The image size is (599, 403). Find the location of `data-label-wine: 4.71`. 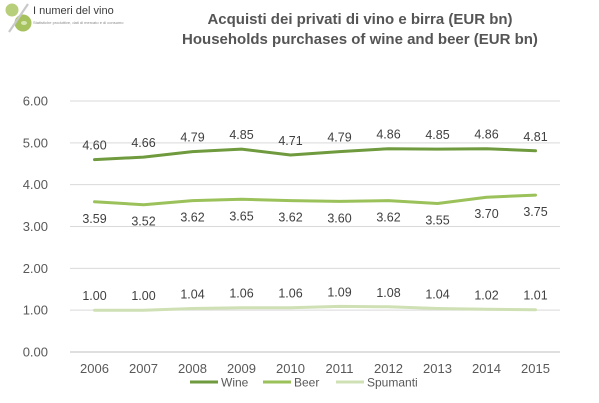

data-label-wine: 4.71 is located at coordinates (290, 141).